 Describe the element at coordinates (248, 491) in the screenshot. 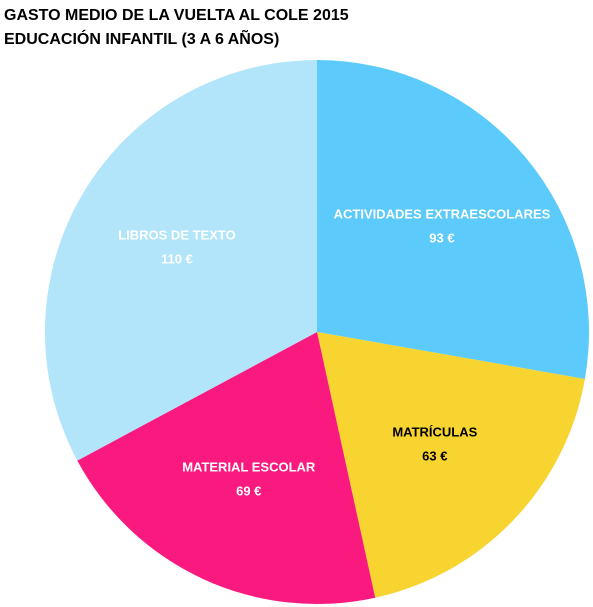

I see `value-label: 69 €` at that location.